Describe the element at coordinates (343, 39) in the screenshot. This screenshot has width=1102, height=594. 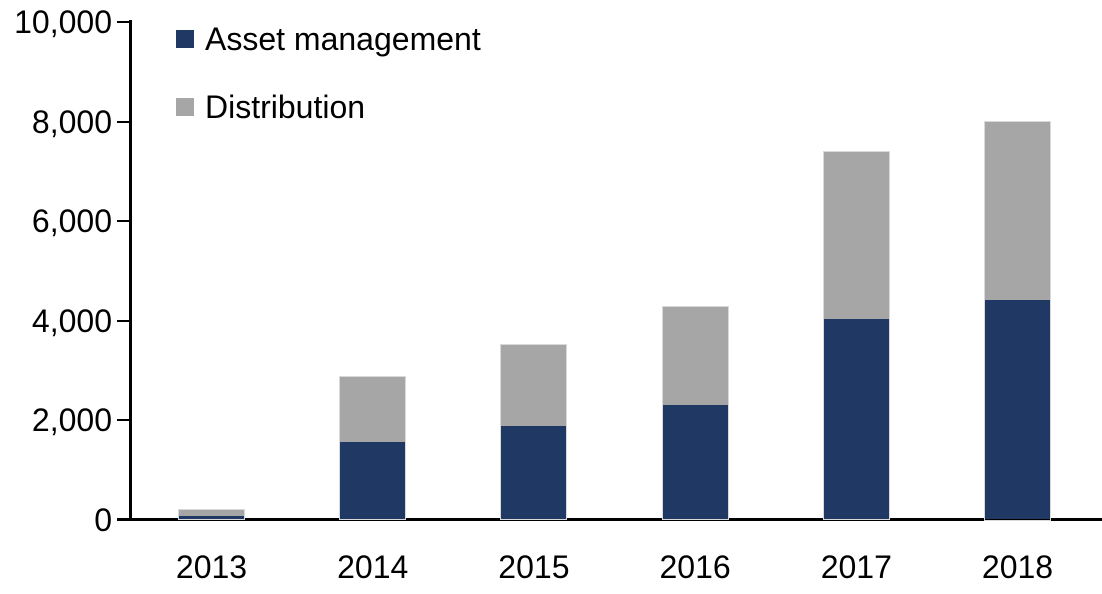
I see `legend-label-asset-management: Asset management` at that location.